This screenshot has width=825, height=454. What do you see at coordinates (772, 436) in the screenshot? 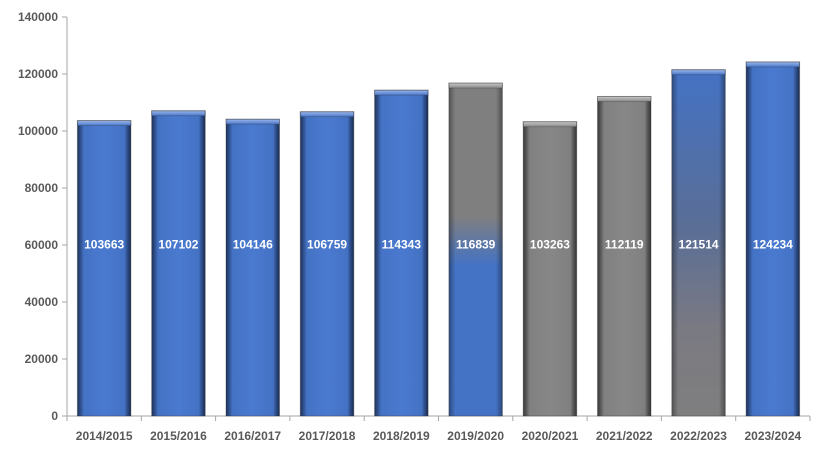
I see `x-tick-label: 2023/2024` at bounding box center [772, 436].